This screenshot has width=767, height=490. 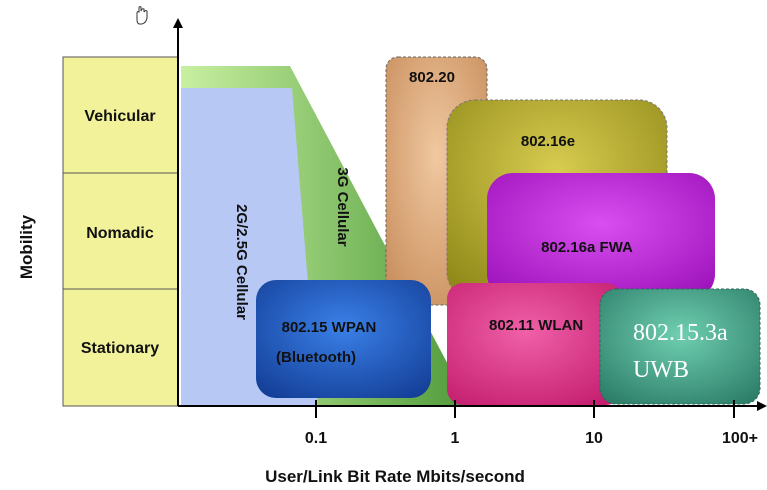 I want to click on label-802-16e: 802.16e, so click(x=548, y=141).